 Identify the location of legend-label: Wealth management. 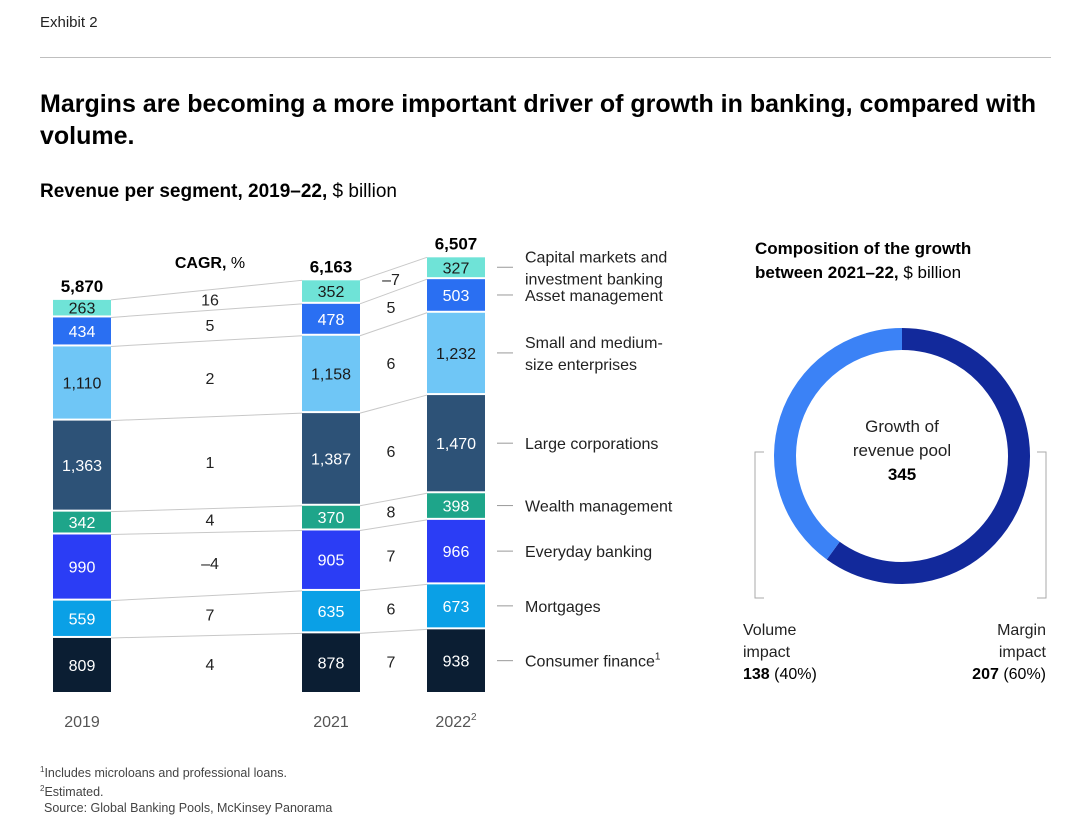
(599, 507).